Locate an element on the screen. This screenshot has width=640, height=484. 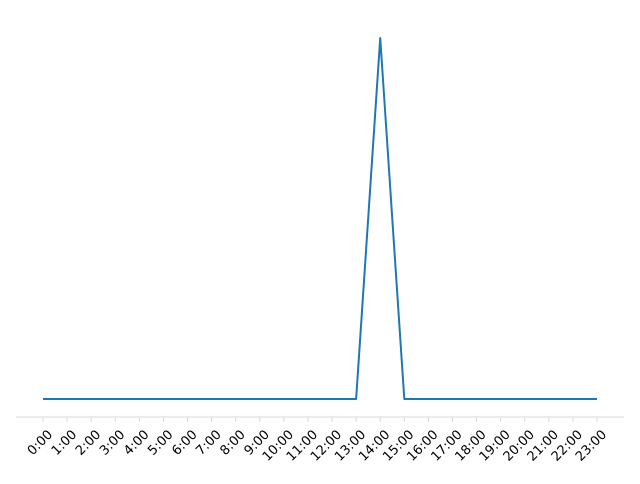
x-tick-label: 3:00 is located at coordinates (112, 442).